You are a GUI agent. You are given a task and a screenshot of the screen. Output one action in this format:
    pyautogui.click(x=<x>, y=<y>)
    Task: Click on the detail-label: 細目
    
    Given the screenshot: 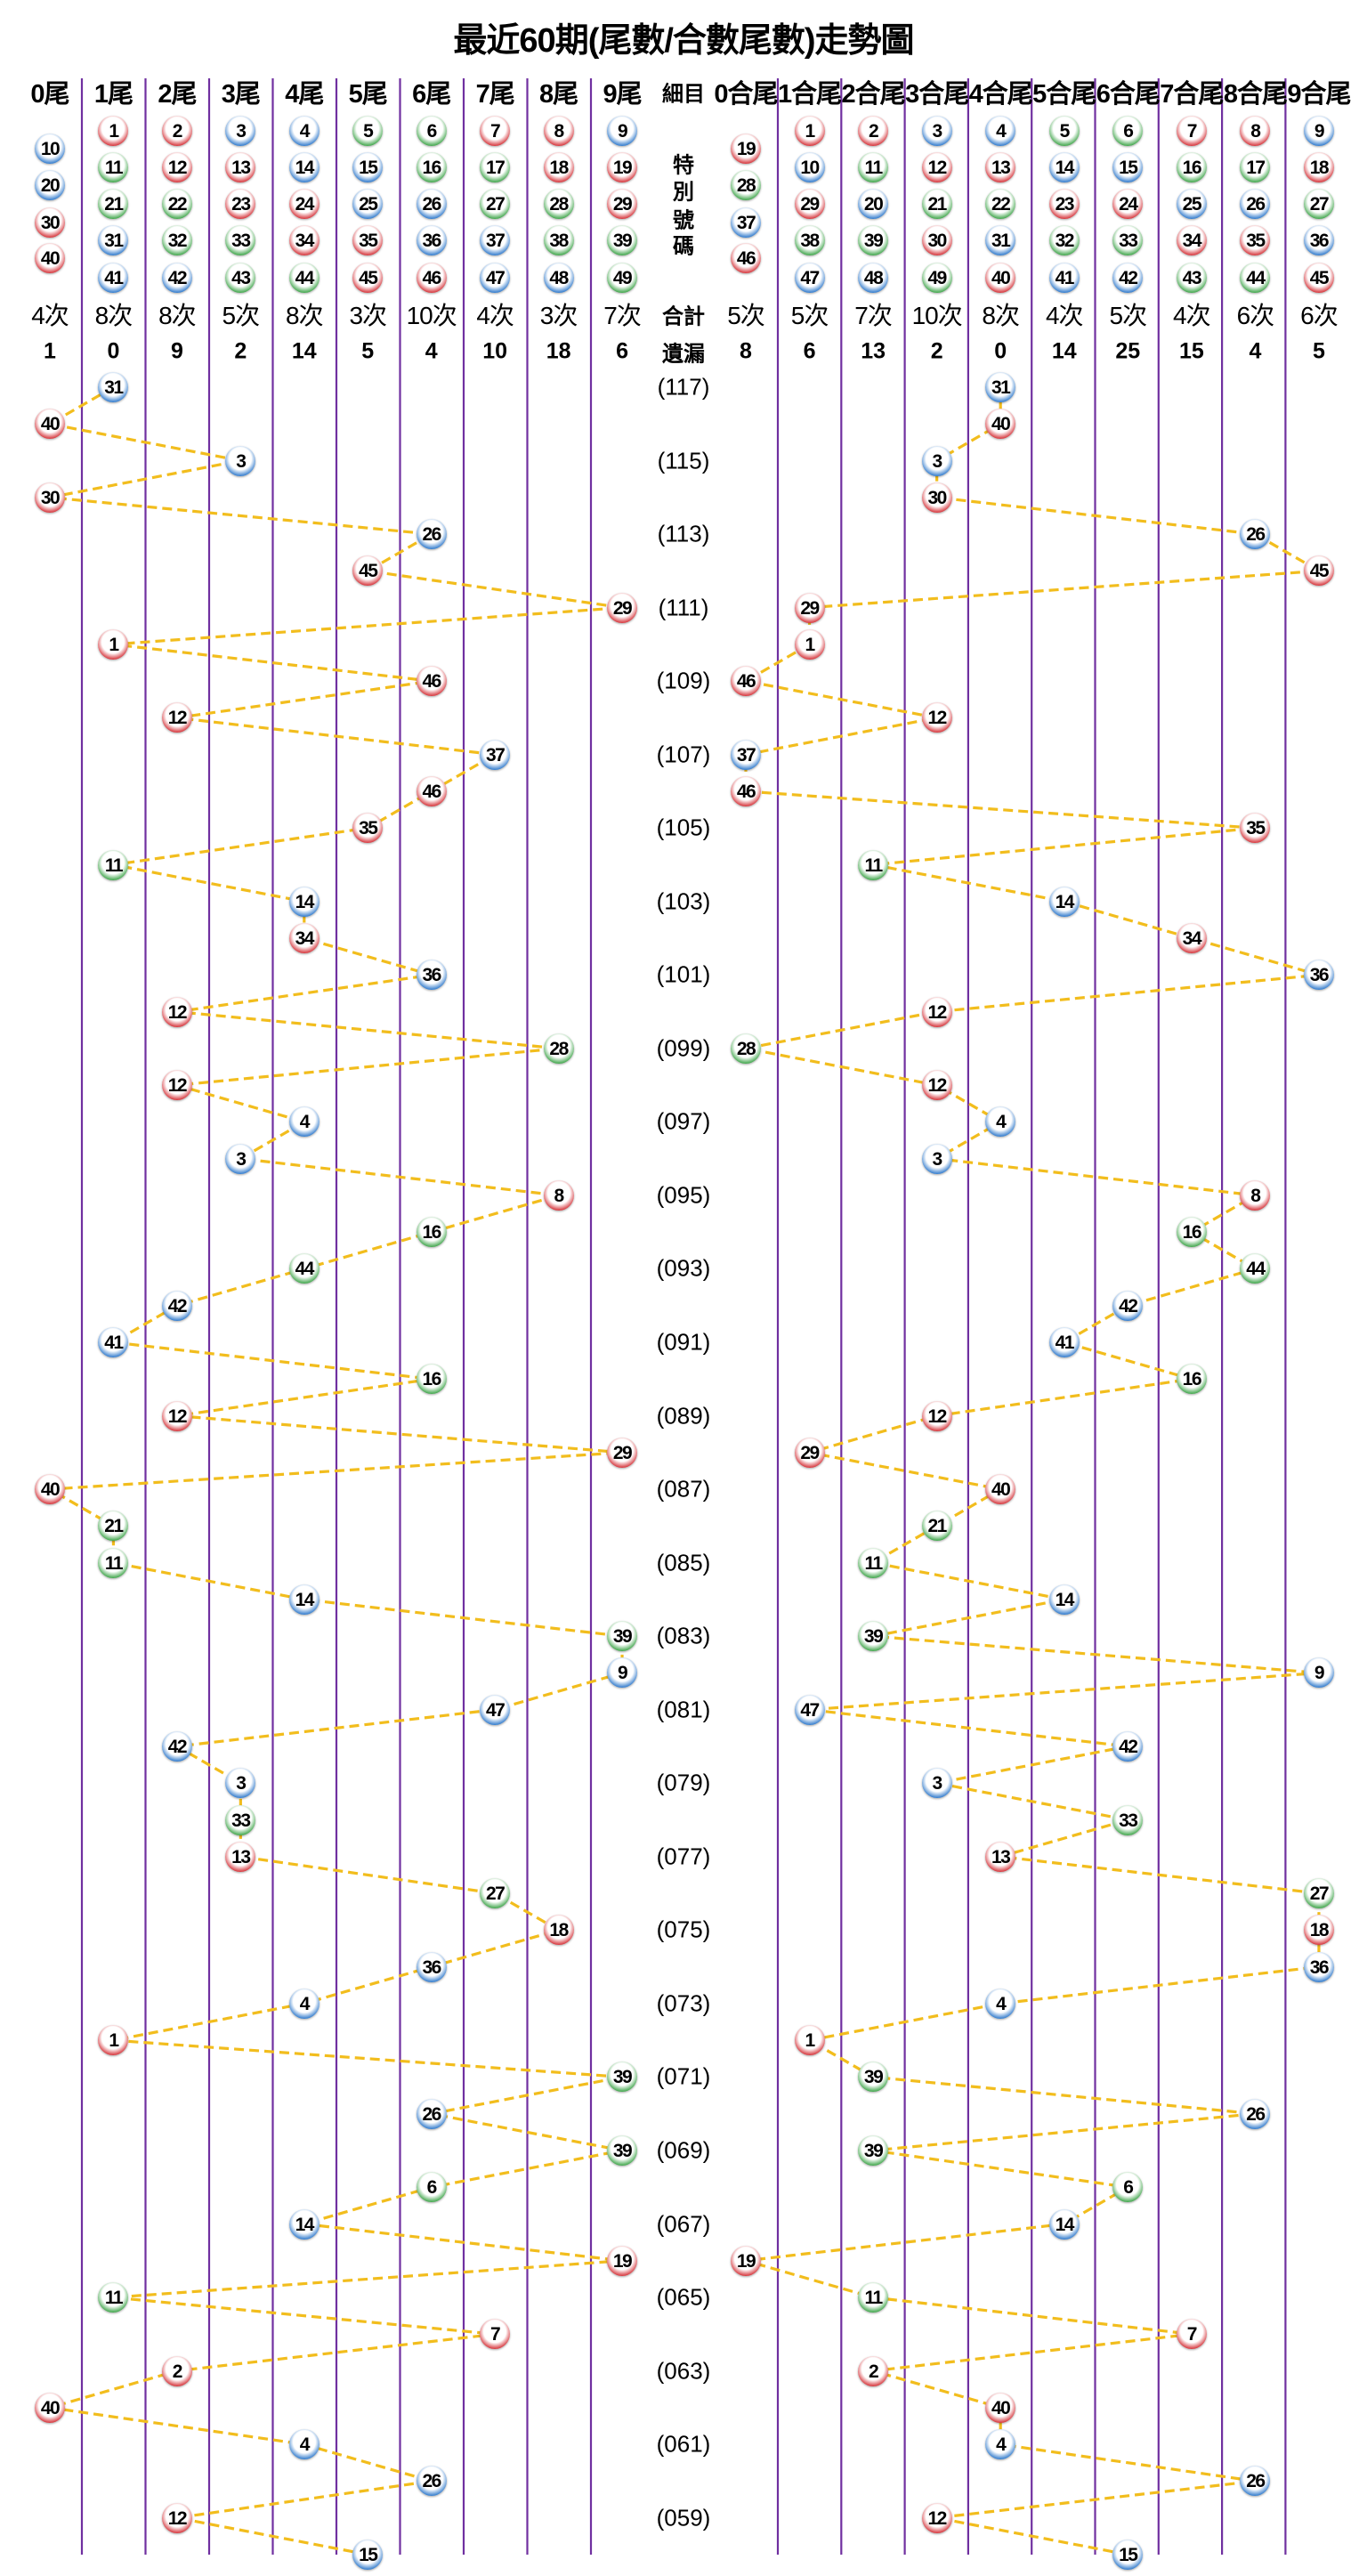 What is the action you would take?
    pyautogui.click(x=683, y=94)
    